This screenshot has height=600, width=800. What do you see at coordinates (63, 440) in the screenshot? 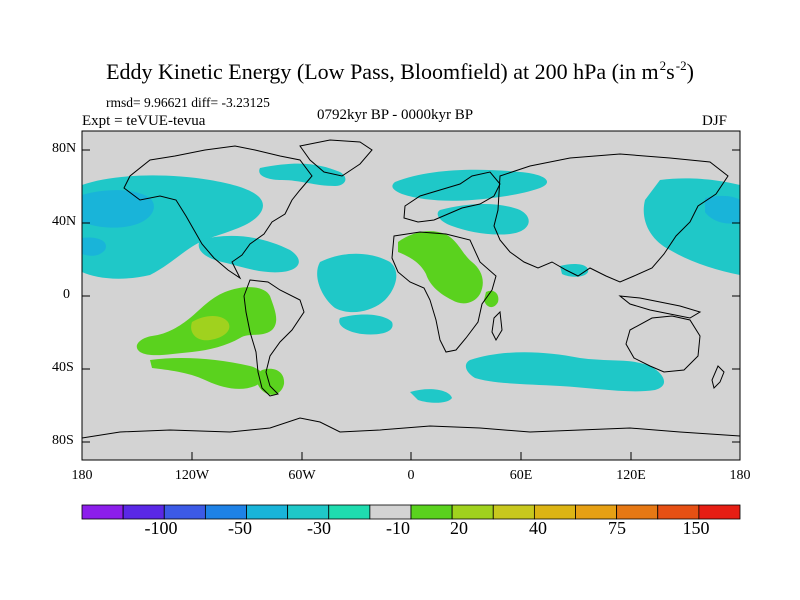
I see `lat-label-80s: 80S` at bounding box center [63, 440].